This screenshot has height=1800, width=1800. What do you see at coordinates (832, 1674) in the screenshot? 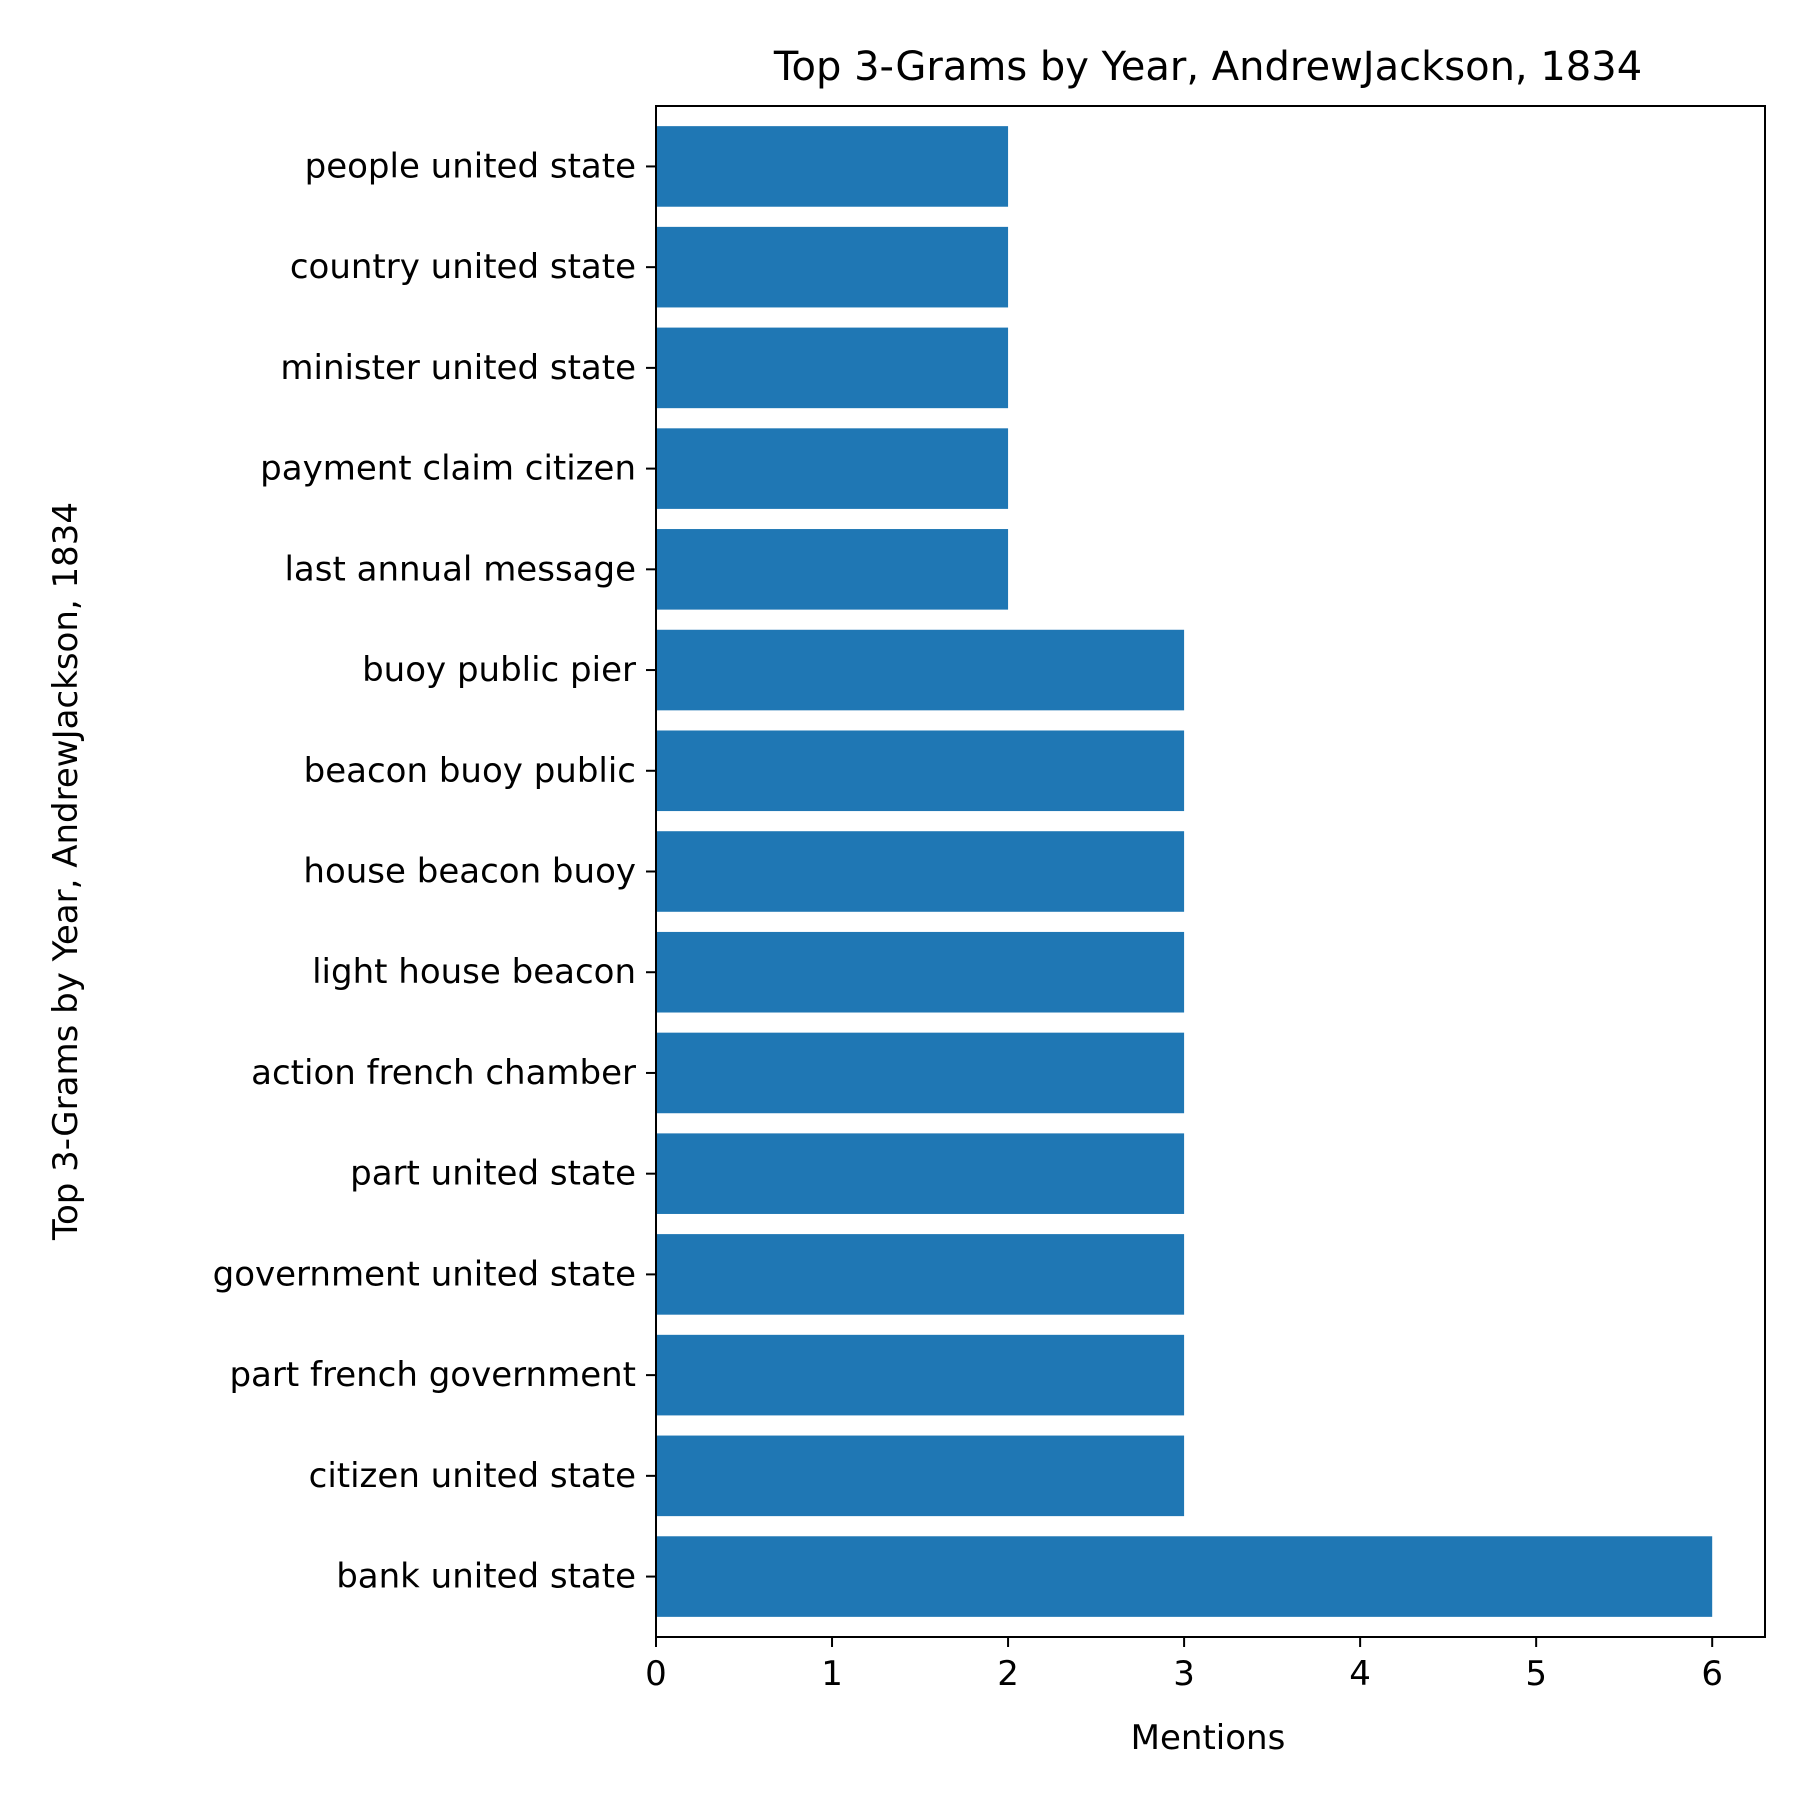
I see `x-tick-label: 1` at bounding box center [832, 1674].